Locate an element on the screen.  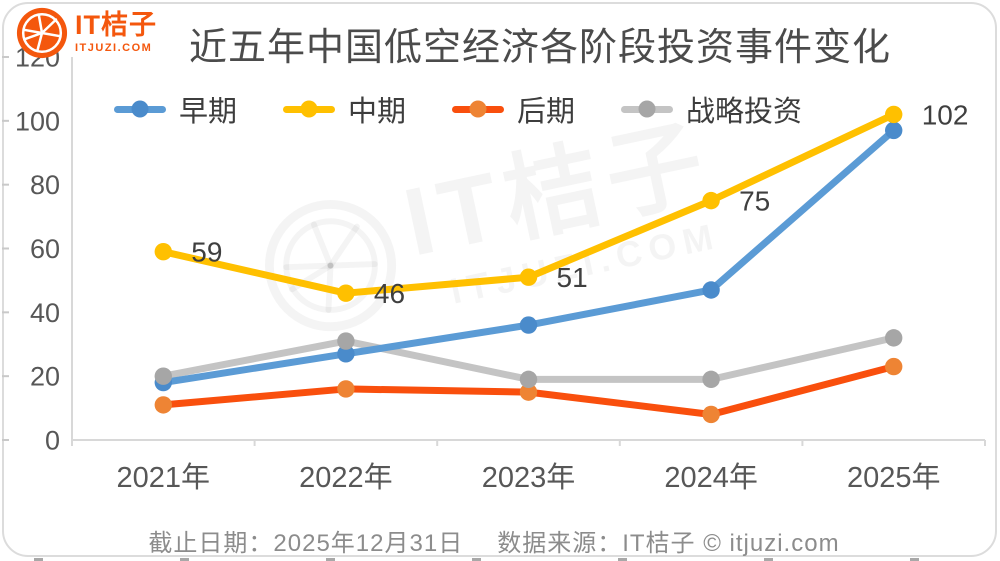
chart-title: 近五年中国低空经济各阶段投资事件变化 is located at coordinates (539, 48).